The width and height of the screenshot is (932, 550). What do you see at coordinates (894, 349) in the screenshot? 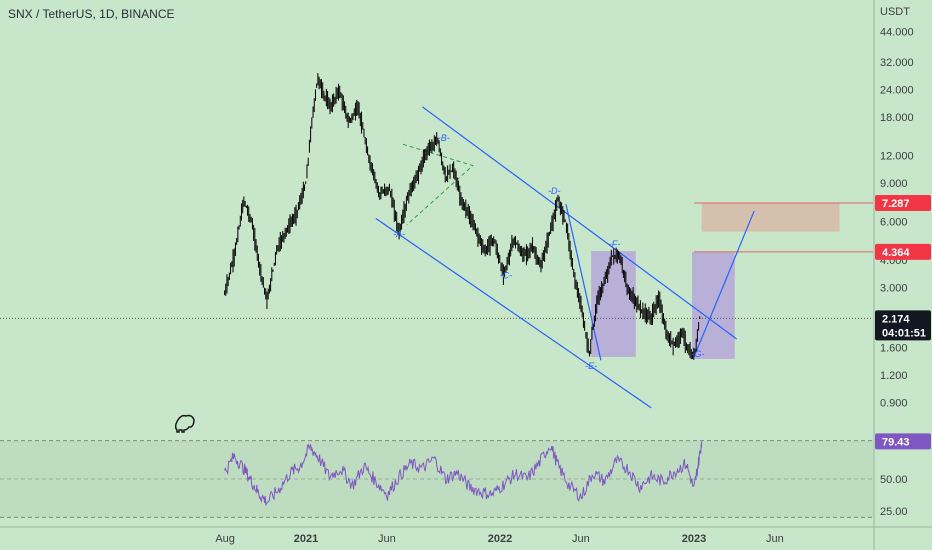
I see `price-tick-label: 1.600` at bounding box center [894, 349].